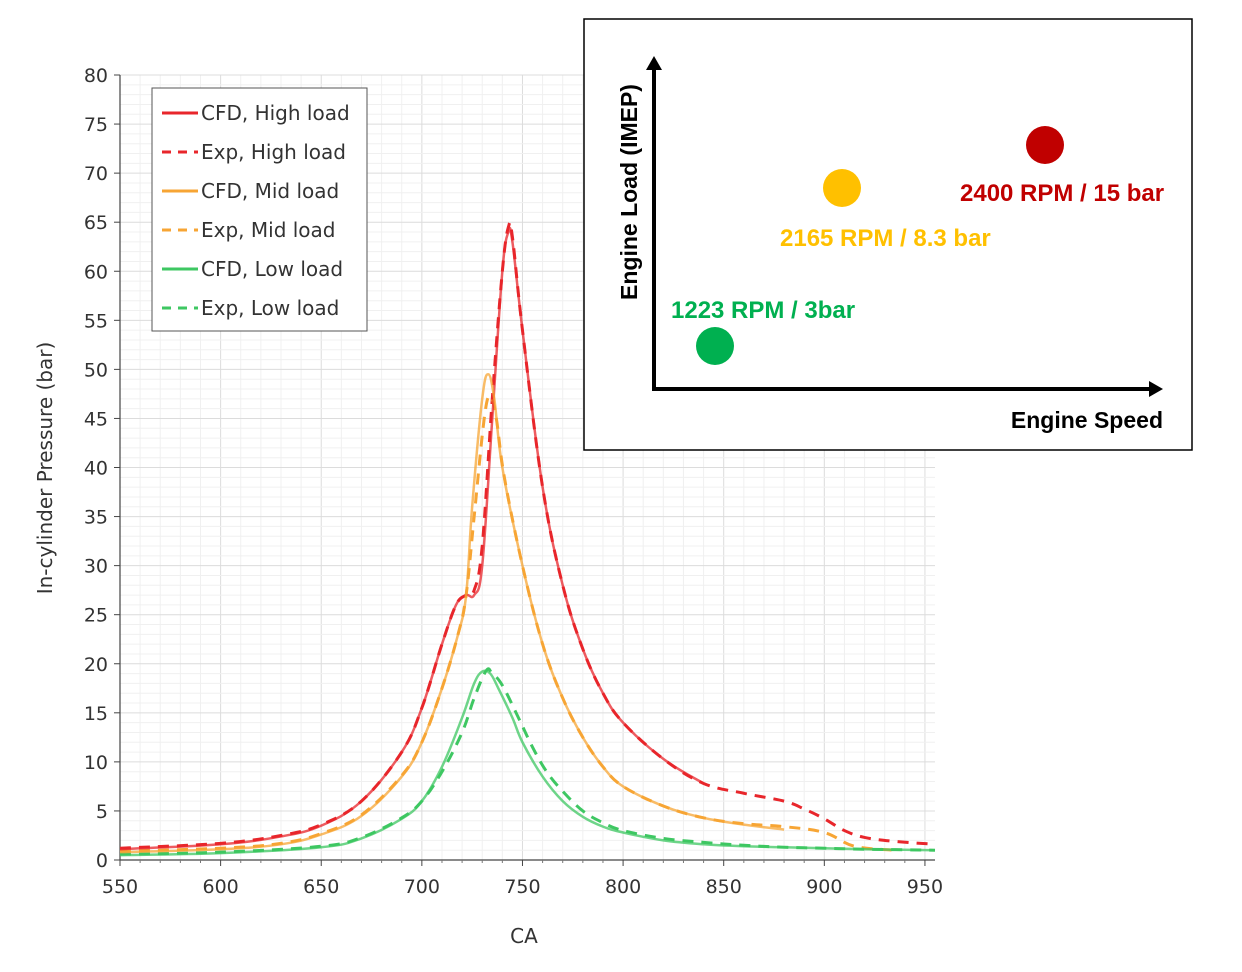 The height and width of the screenshot is (972, 1242). I want to click on inset-y-label: Engine Load (IMEP), so click(629, 192).